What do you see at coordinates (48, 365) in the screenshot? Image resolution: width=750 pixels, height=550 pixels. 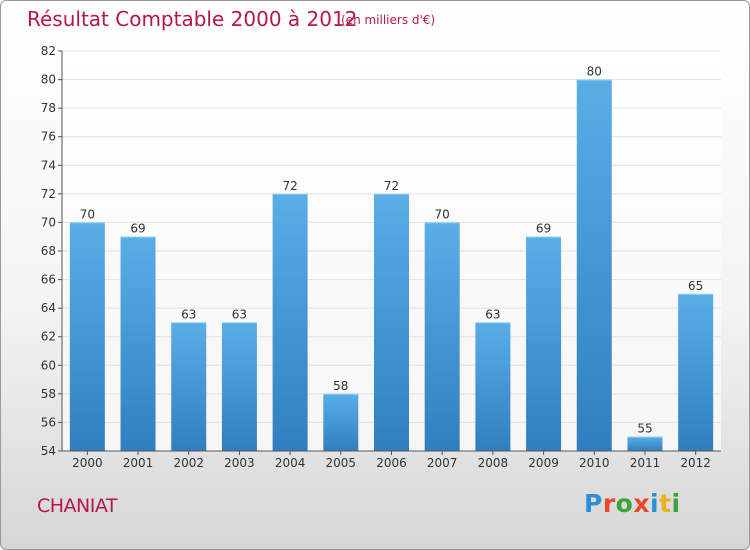 I see `y-tick-label: 60` at bounding box center [48, 365].